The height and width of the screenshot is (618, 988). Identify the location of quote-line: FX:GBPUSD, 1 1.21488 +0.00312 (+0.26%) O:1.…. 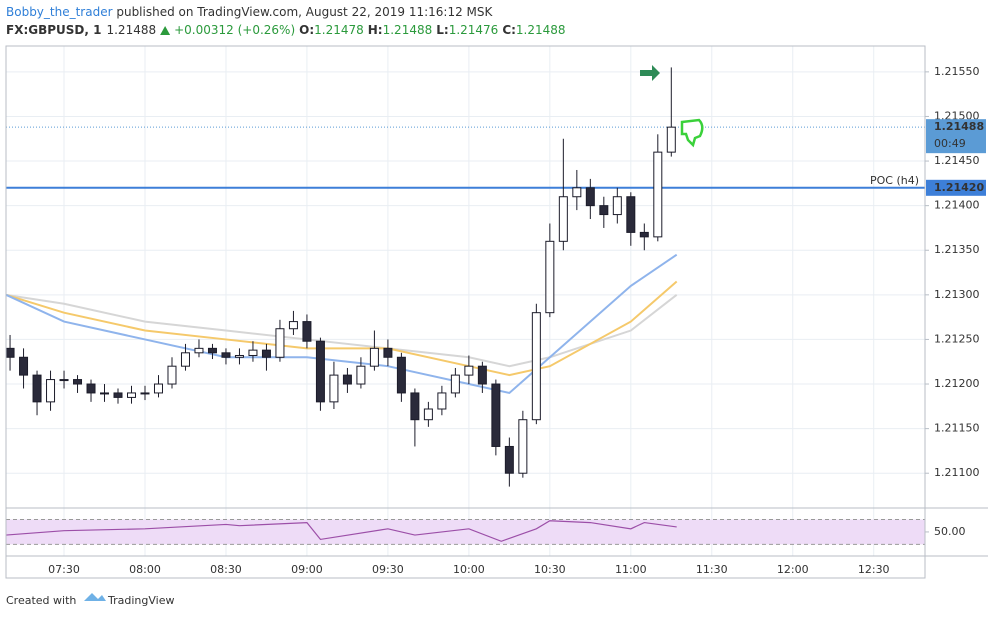
(286, 30).